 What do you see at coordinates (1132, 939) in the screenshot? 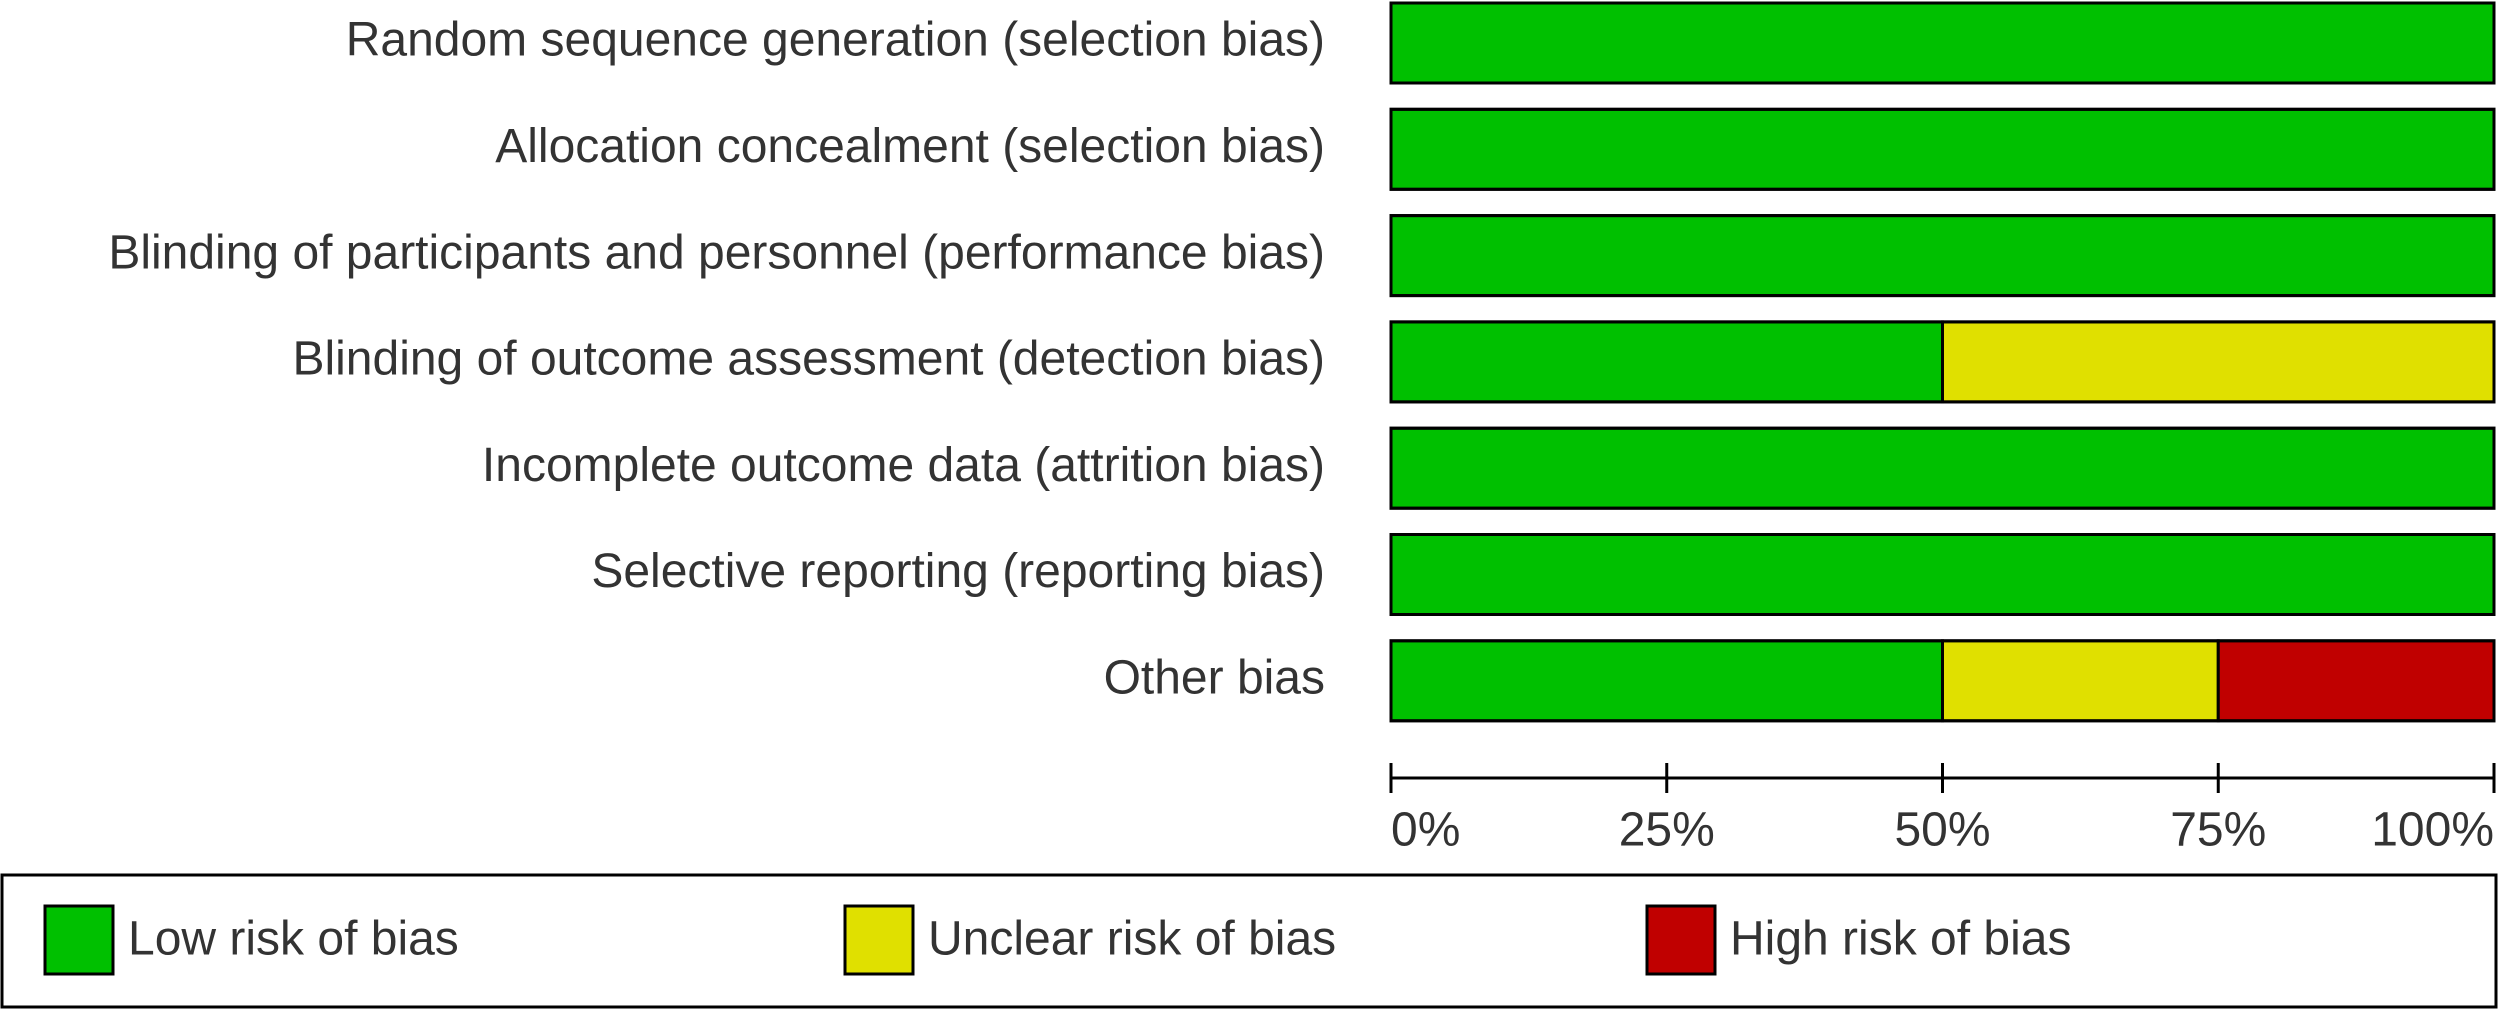
I see `legend-label: Unclear risk of bias` at bounding box center [1132, 939].